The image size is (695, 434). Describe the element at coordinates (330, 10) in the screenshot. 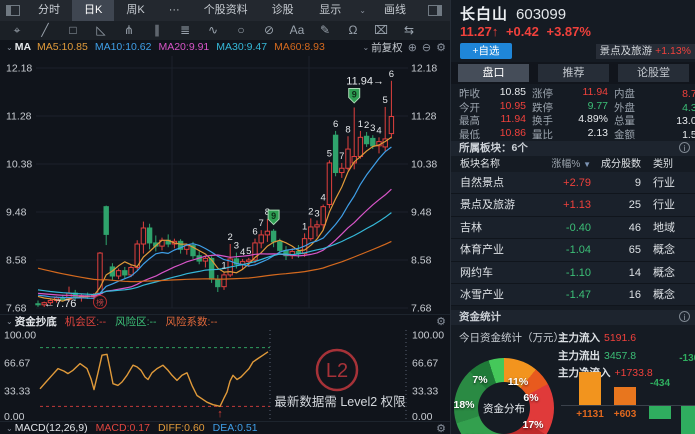

I see `display-dropdown: 显示` at that location.